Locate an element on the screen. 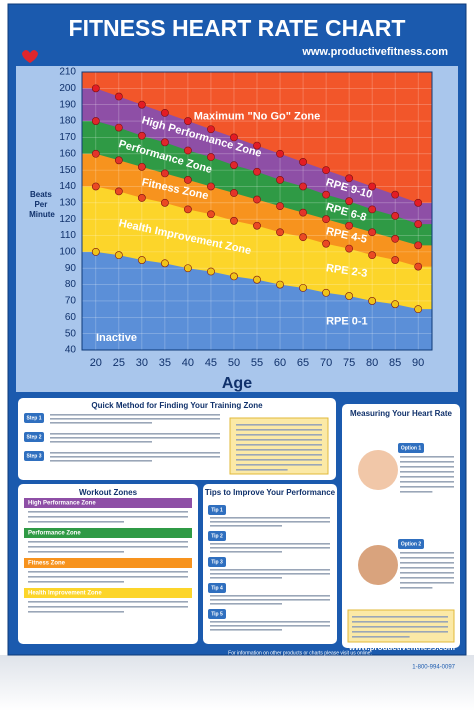 This screenshot has width=474, height=711. zone-label: Maximum "No Go" Zone is located at coordinates (257, 117).